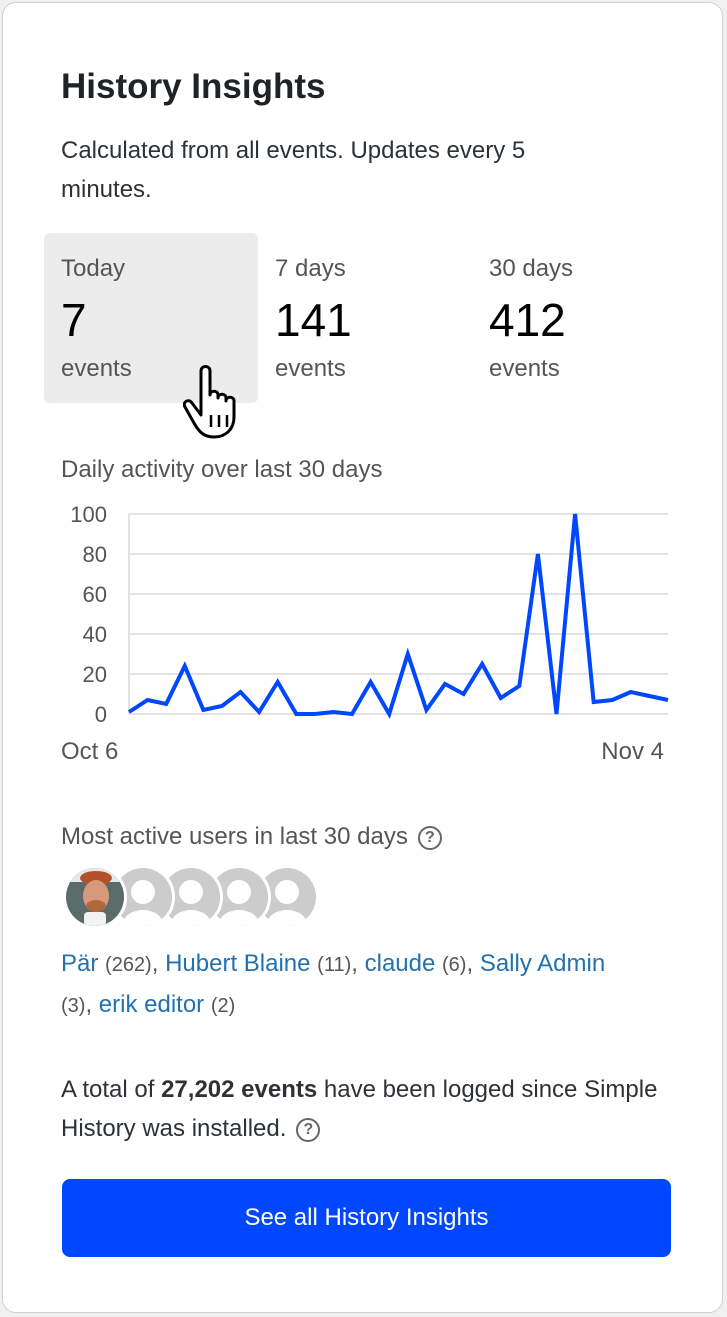 This screenshot has width=727, height=1317. I want to click on y-tick-label: 80, so click(95, 554).